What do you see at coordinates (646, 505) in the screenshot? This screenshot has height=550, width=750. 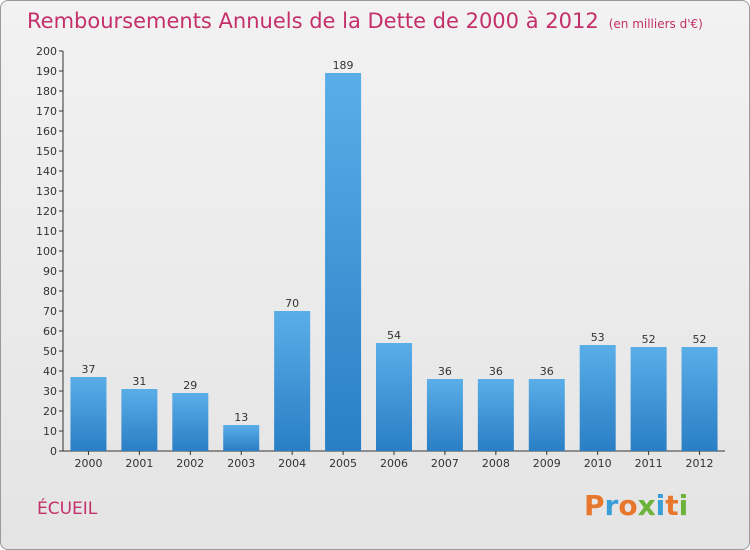 I see `logo-letter: x` at bounding box center [646, 505].